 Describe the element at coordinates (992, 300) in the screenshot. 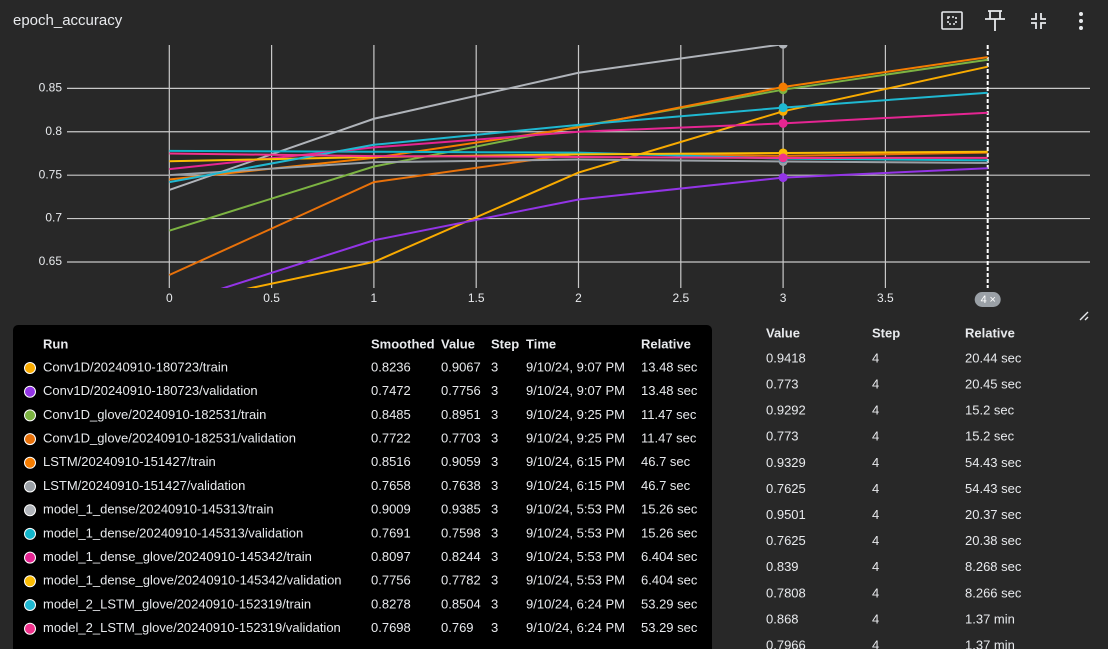

I see `chip-close: ×` at that location.